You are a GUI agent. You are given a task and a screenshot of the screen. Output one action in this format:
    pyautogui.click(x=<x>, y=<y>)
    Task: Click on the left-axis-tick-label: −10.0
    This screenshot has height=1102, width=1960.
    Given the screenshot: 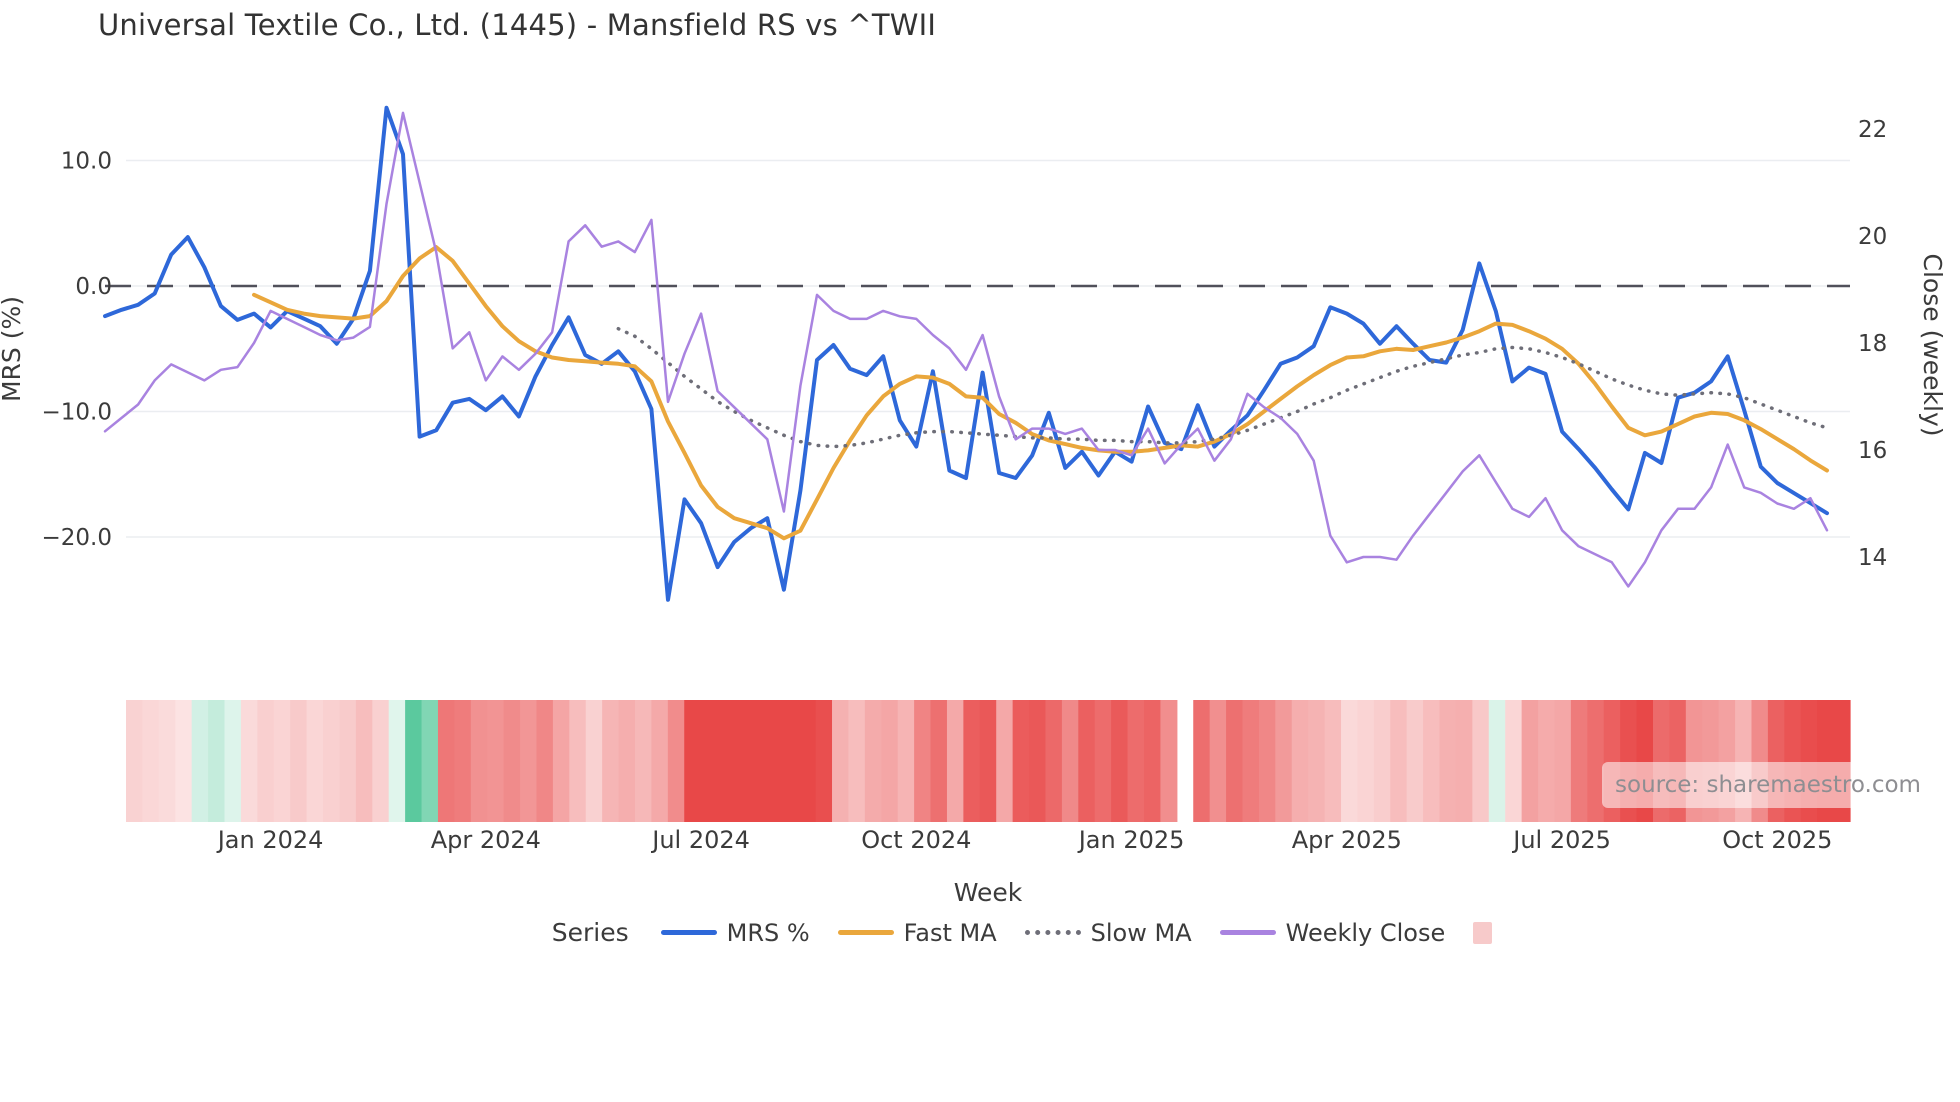 What is the action you would take?
    pyautogui.click(x=77, y=413)
    